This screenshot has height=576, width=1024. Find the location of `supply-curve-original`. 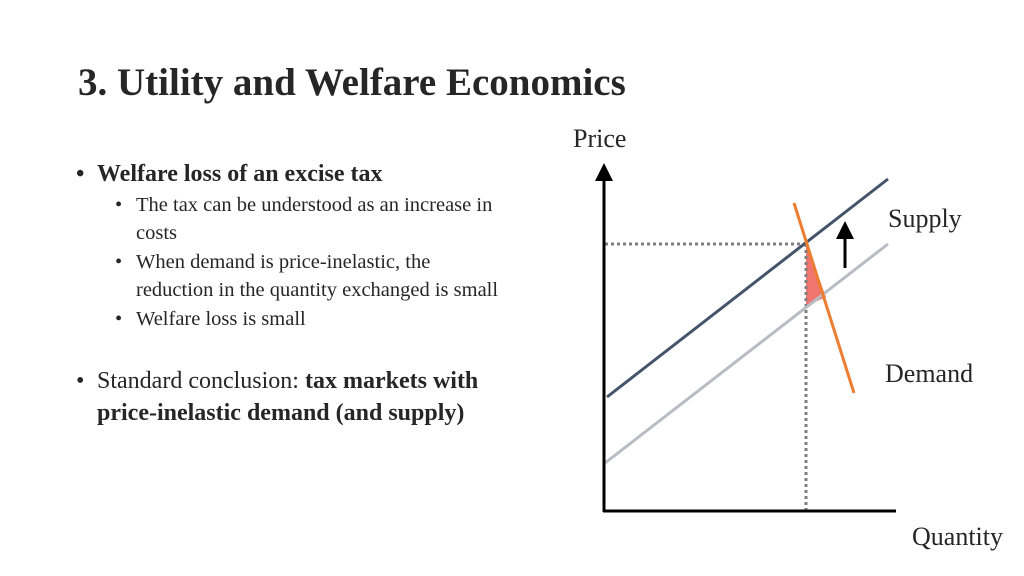

supply-curve-original is located at coordinates (746, 353).